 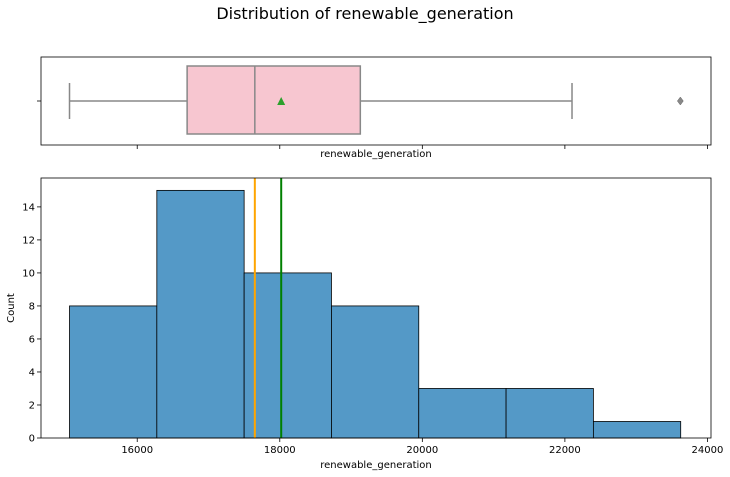 I want to click on histogram-ytick-label: 12, so click(x=28, y=240).